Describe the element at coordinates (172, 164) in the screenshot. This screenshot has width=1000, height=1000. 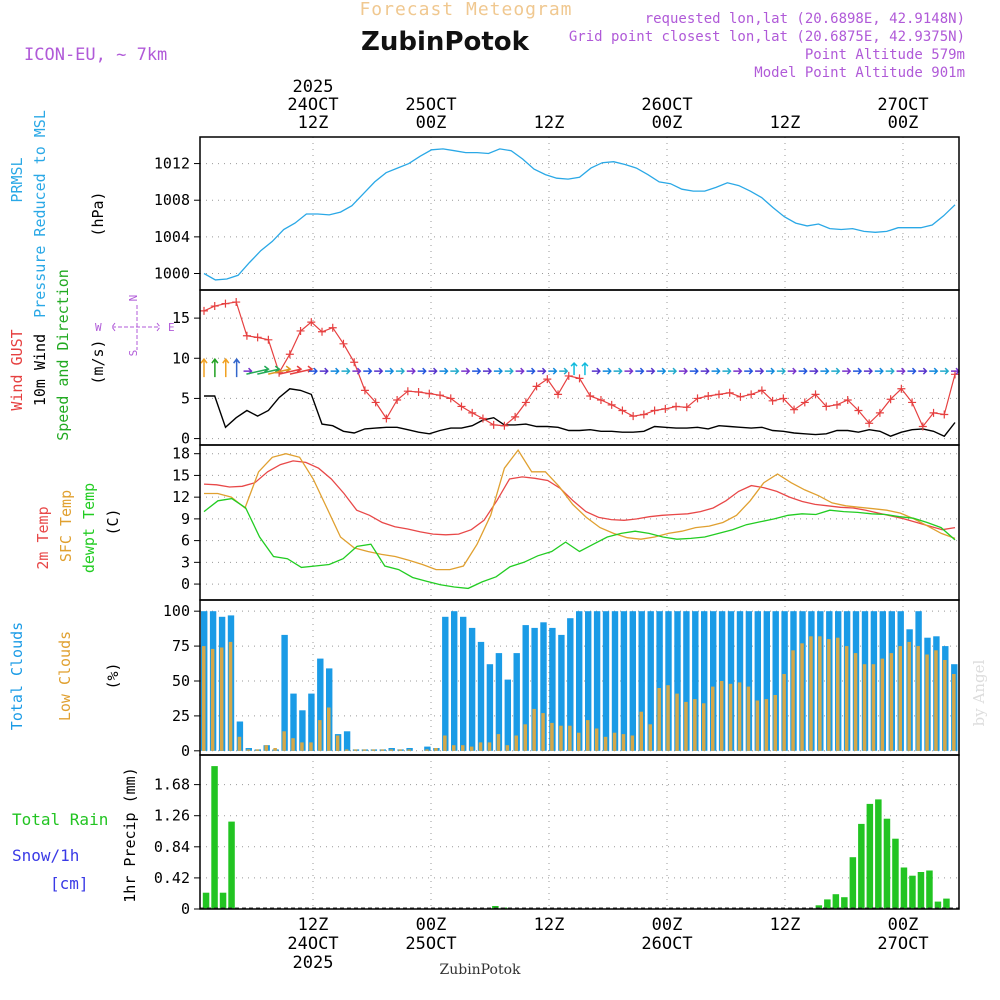
I see `pressure-tick-label: 1012` at that location.